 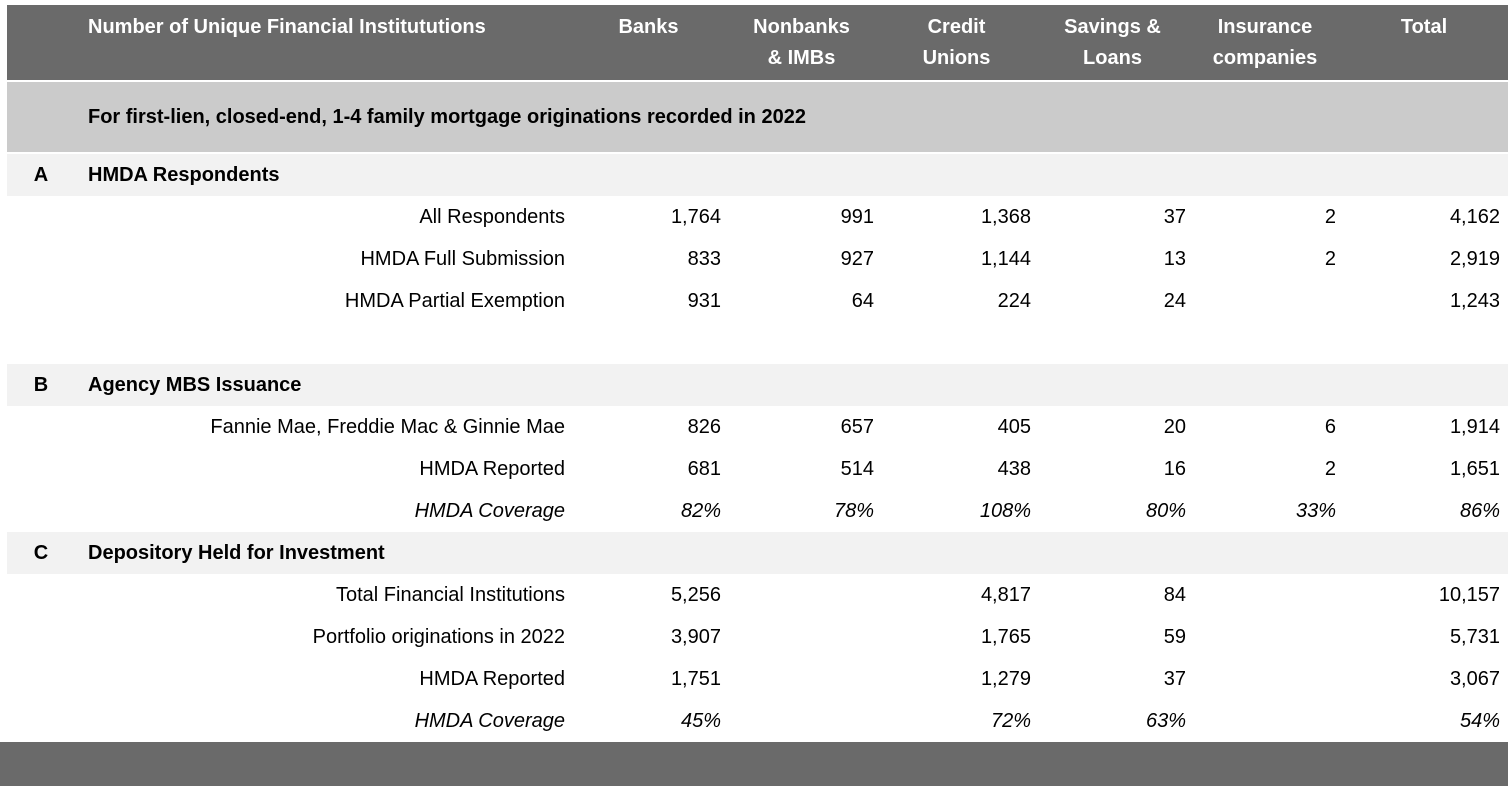 I want to click on value-cell: 657, so click(x=857, y=426).